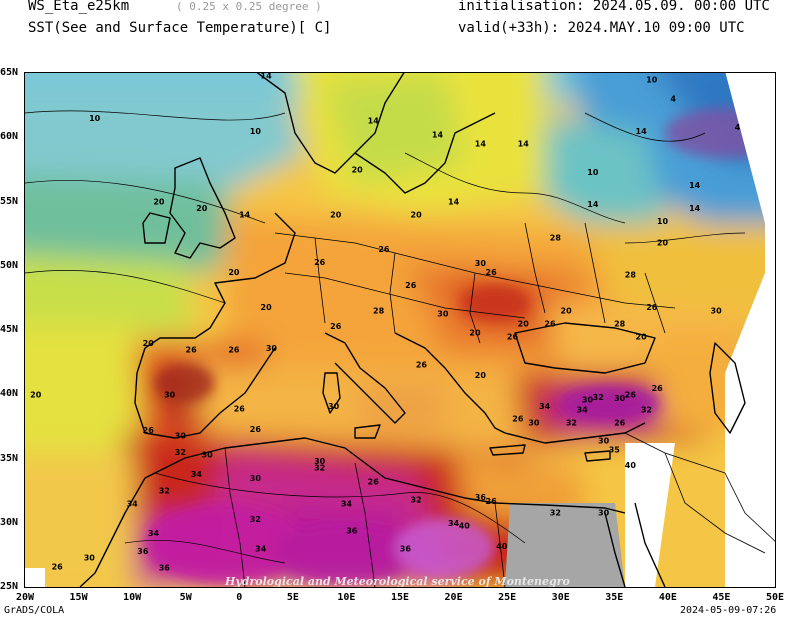 The width and height of the screenshot is (800, 618). What do you see at coordinates (507, 597) in the screenshot?
I see `lon-label: 25E` at bounding box center [507, 597].